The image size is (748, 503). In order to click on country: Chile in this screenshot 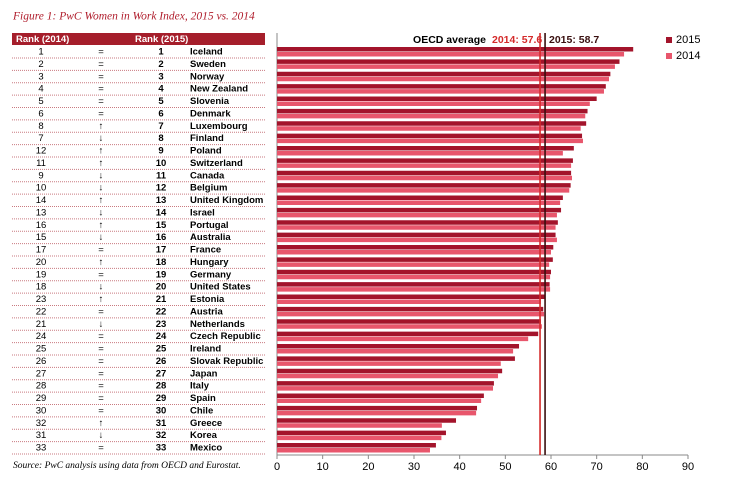, I will do `click(201, 410)`.